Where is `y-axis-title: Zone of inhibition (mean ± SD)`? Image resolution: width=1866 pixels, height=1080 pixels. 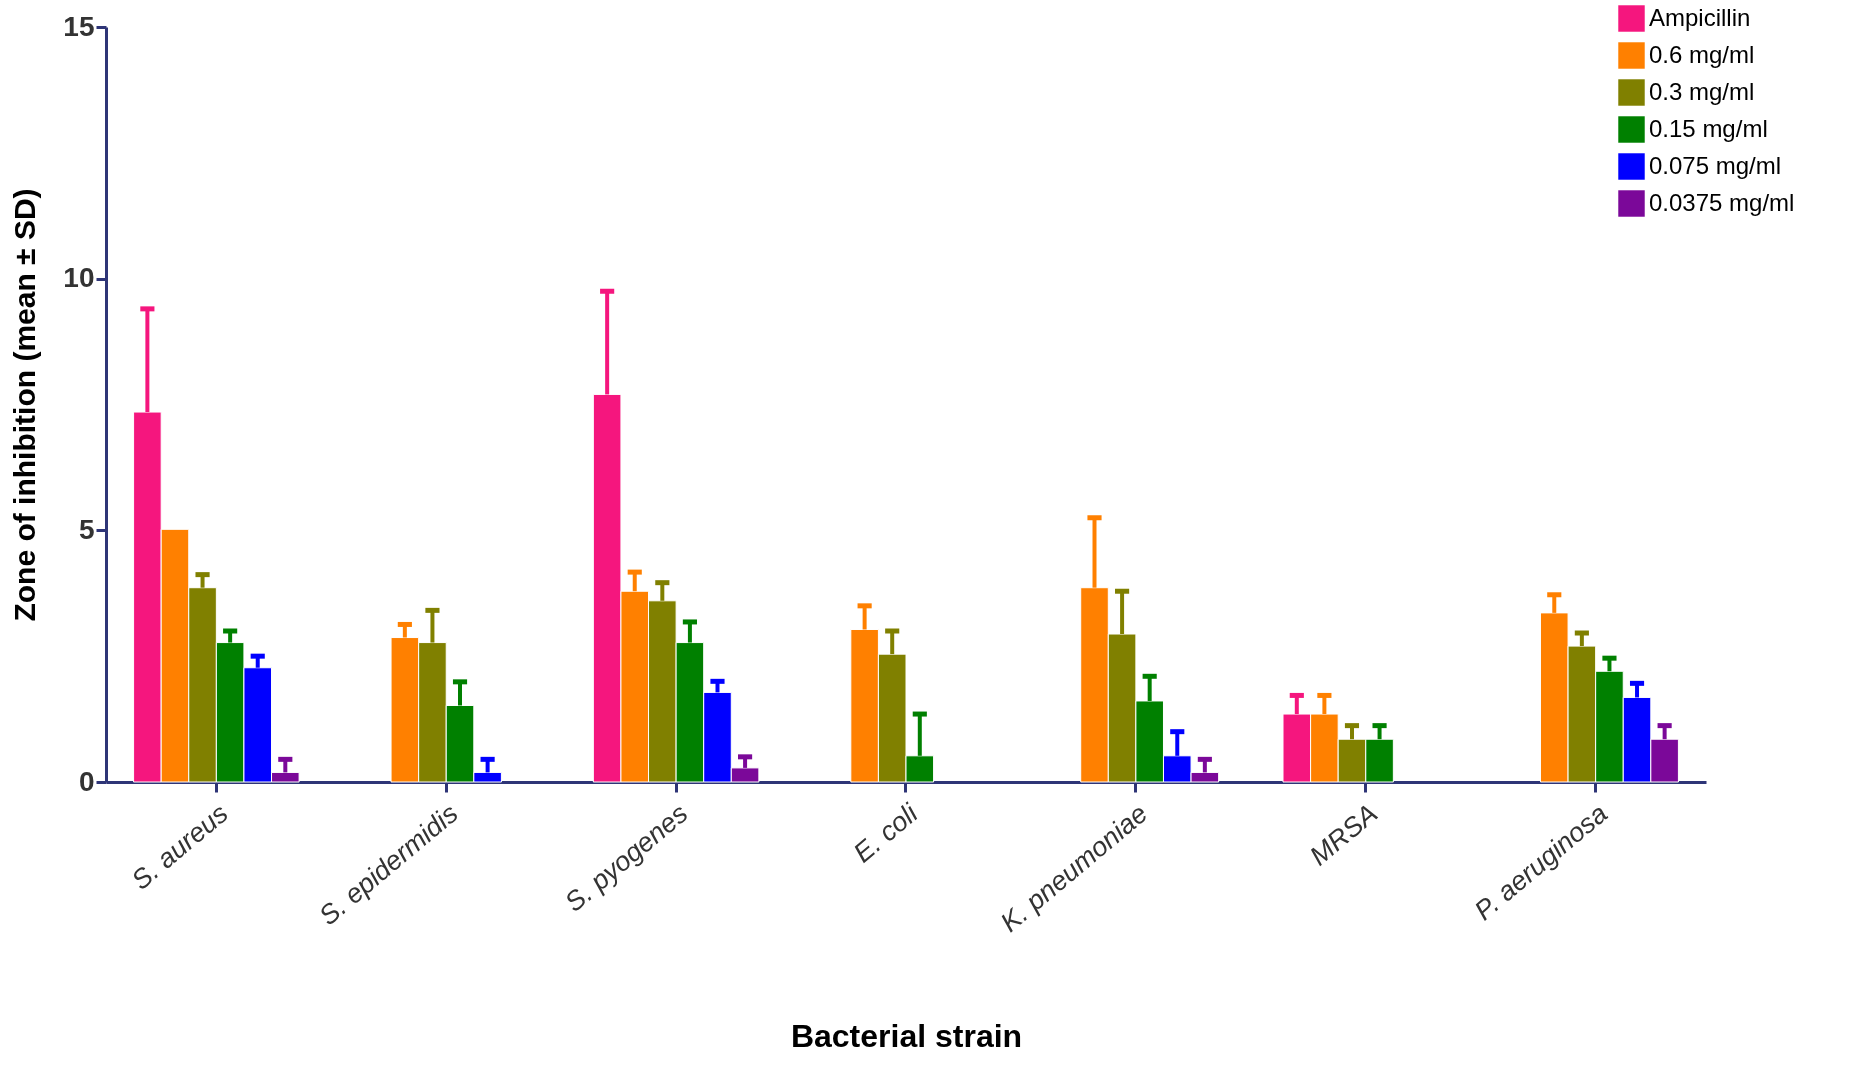
y-axis-title: Zone of inhibition (mean ± SD) is located at coordinates (25, 405).